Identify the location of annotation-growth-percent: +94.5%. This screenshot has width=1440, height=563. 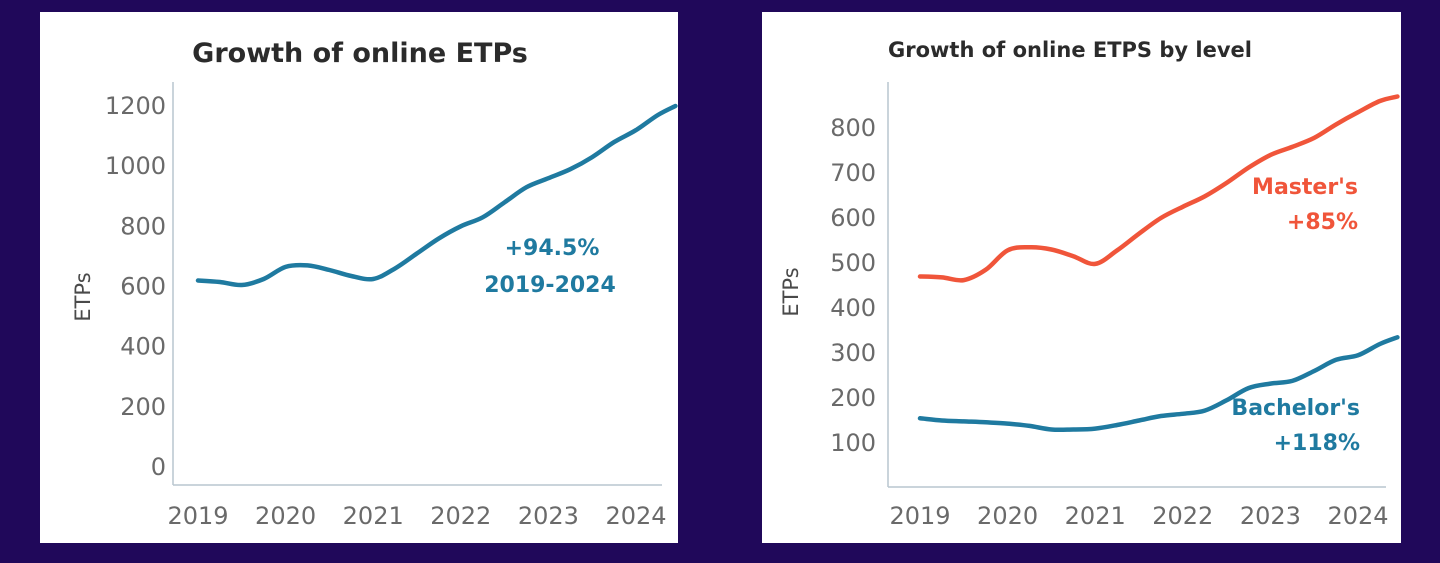
(552, 248).